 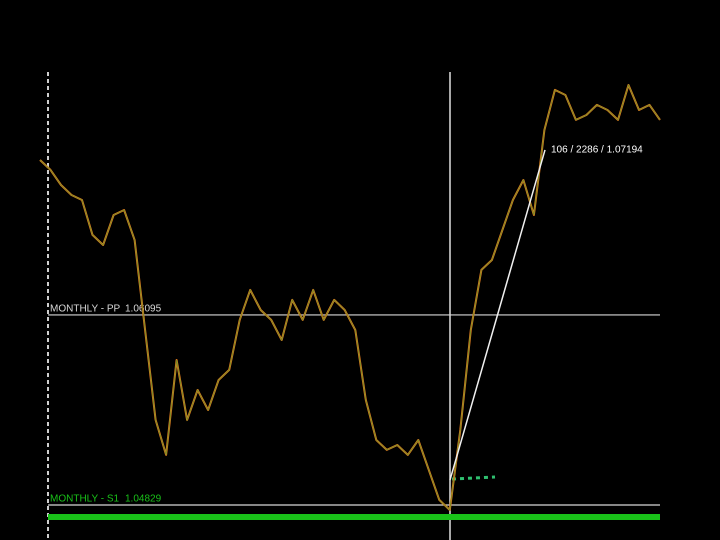 What do you see at coordinates (85, 499) in the screenshot?
I see `level-name: MONTHLY - S1` at bounding box center [85, 499].